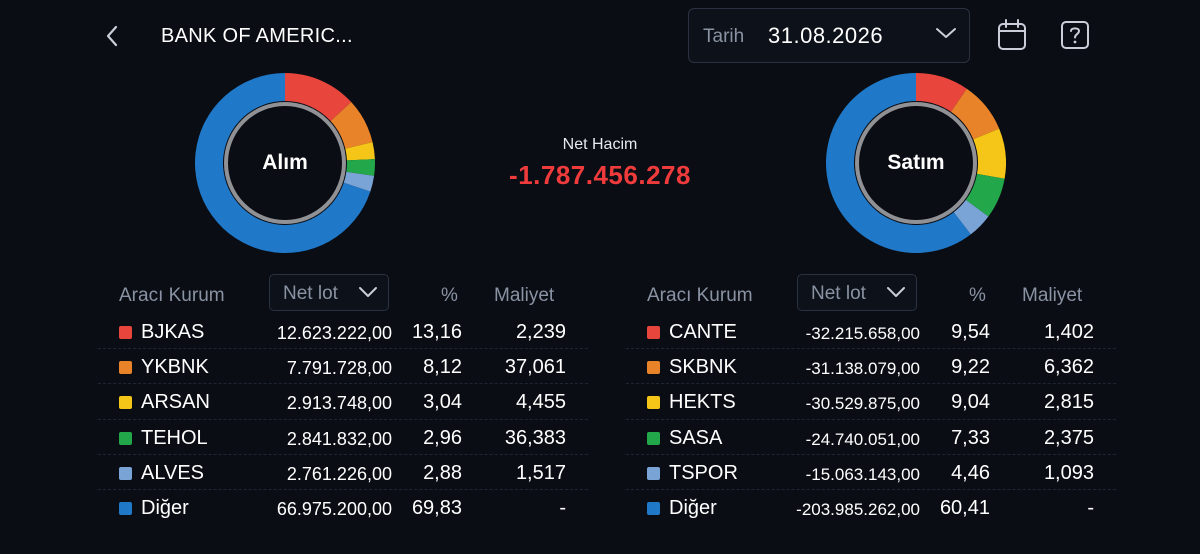 The height and width of the screenshot is (554, 1200). Describe the element at coordinates (540, 332) in the screenshot. I see `cost-value: 2,239` at that location.